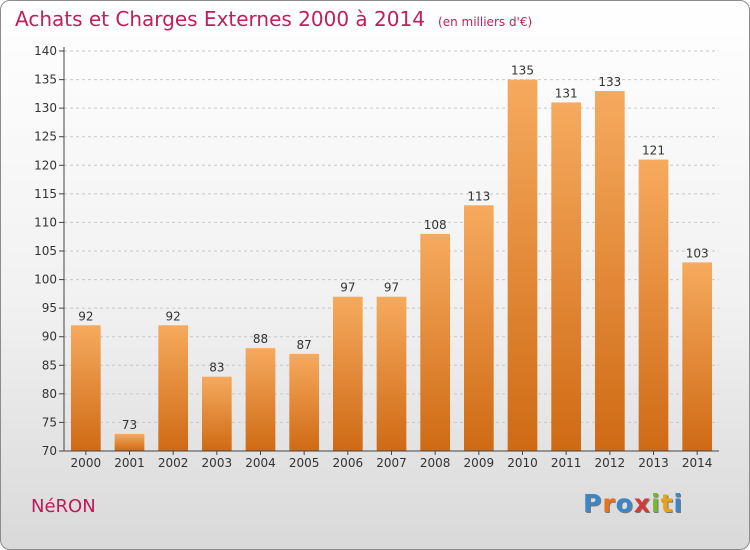 The image size is (750, 550). Describe the element at coordinates (220, 19) in the screenshot. I see `chart-title: Achats et Charges Externes 2000 à 2014` at that location.